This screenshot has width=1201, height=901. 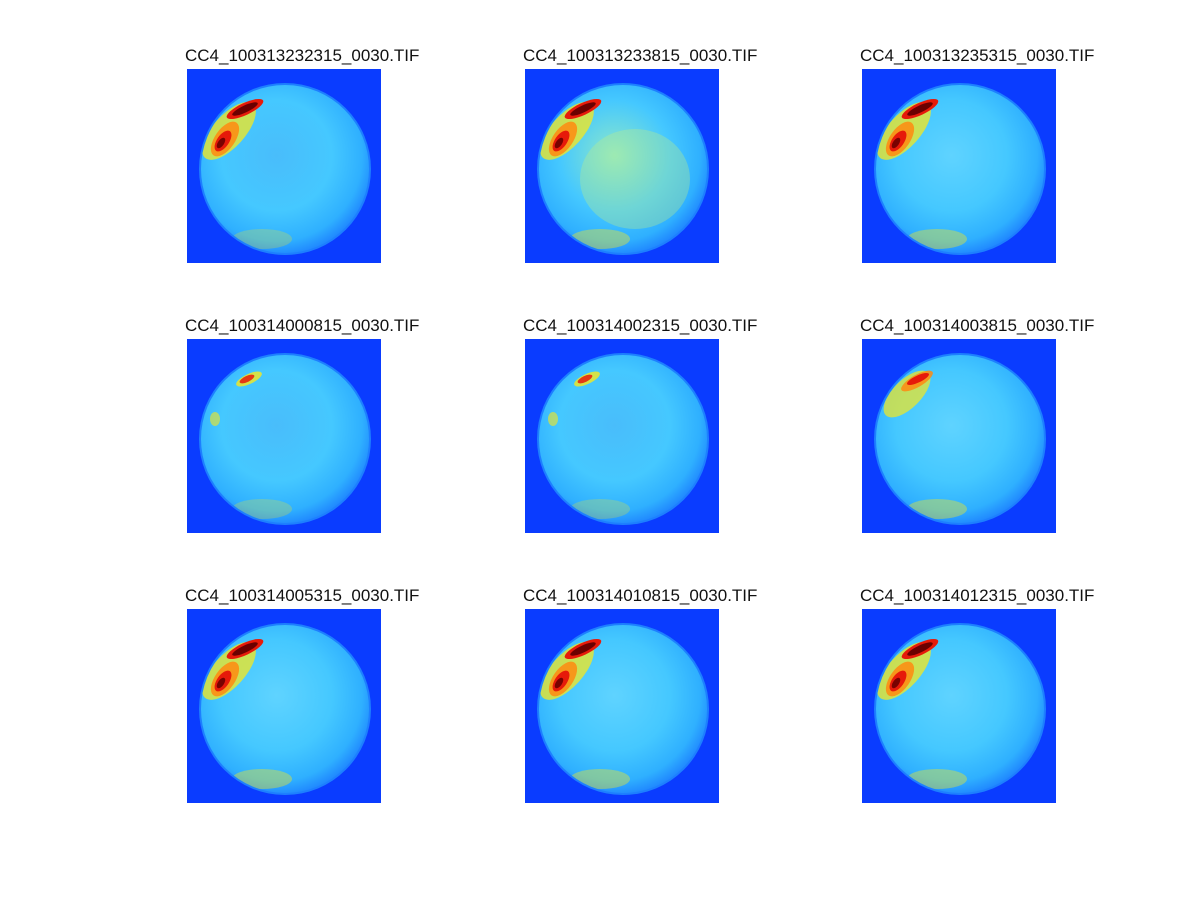 What do you see at coordinates (640, 595) in the screenshot?
I see `panel-title: CC4_100314010815_0030.TIF` at bounding box center [640, 595].